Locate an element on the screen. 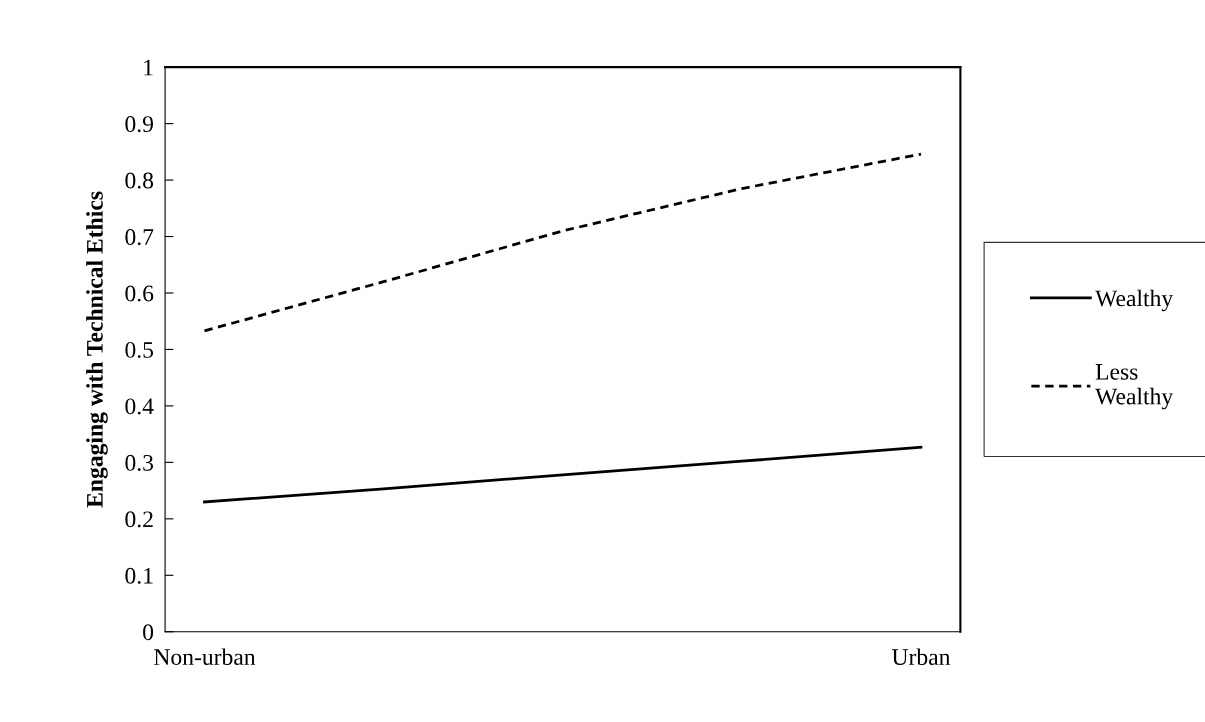 This screenshot has height=722, width=1205. y-tick-label: 0.7 is located at coordinates (139, 237).